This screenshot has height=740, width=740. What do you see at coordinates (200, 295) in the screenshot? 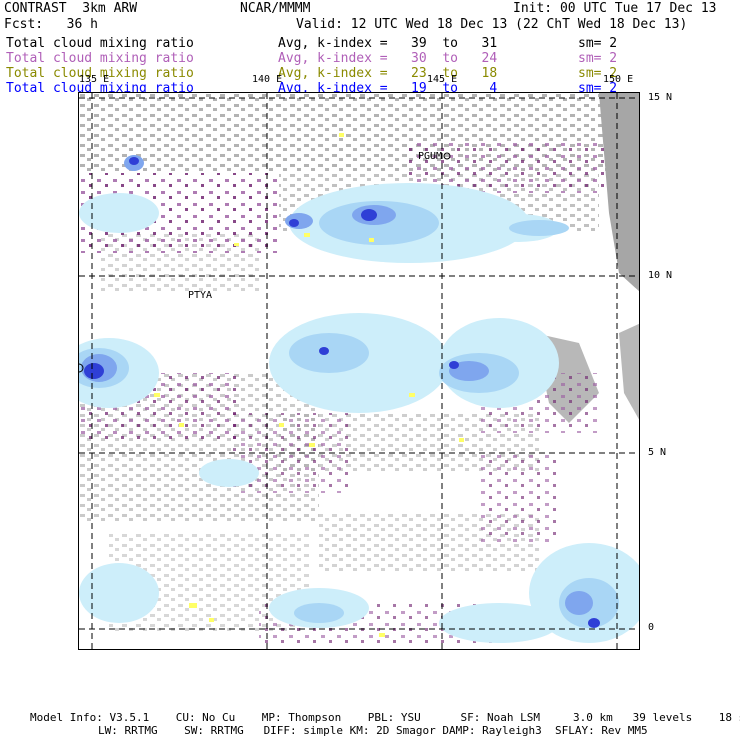
I see `station-label-ptya: PTYA` at bounding box center [200, 295].